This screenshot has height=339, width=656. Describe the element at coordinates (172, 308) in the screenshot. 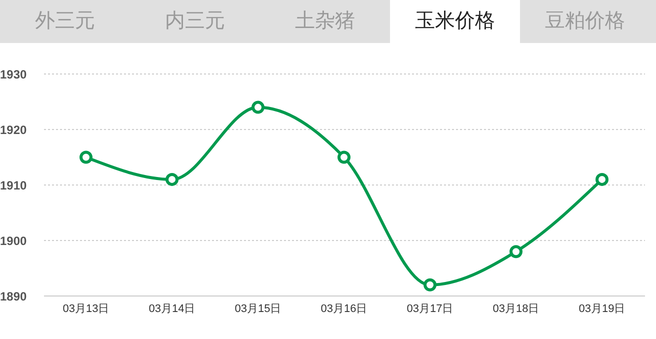

I see `x-tick-label: 03月14日` at that location.